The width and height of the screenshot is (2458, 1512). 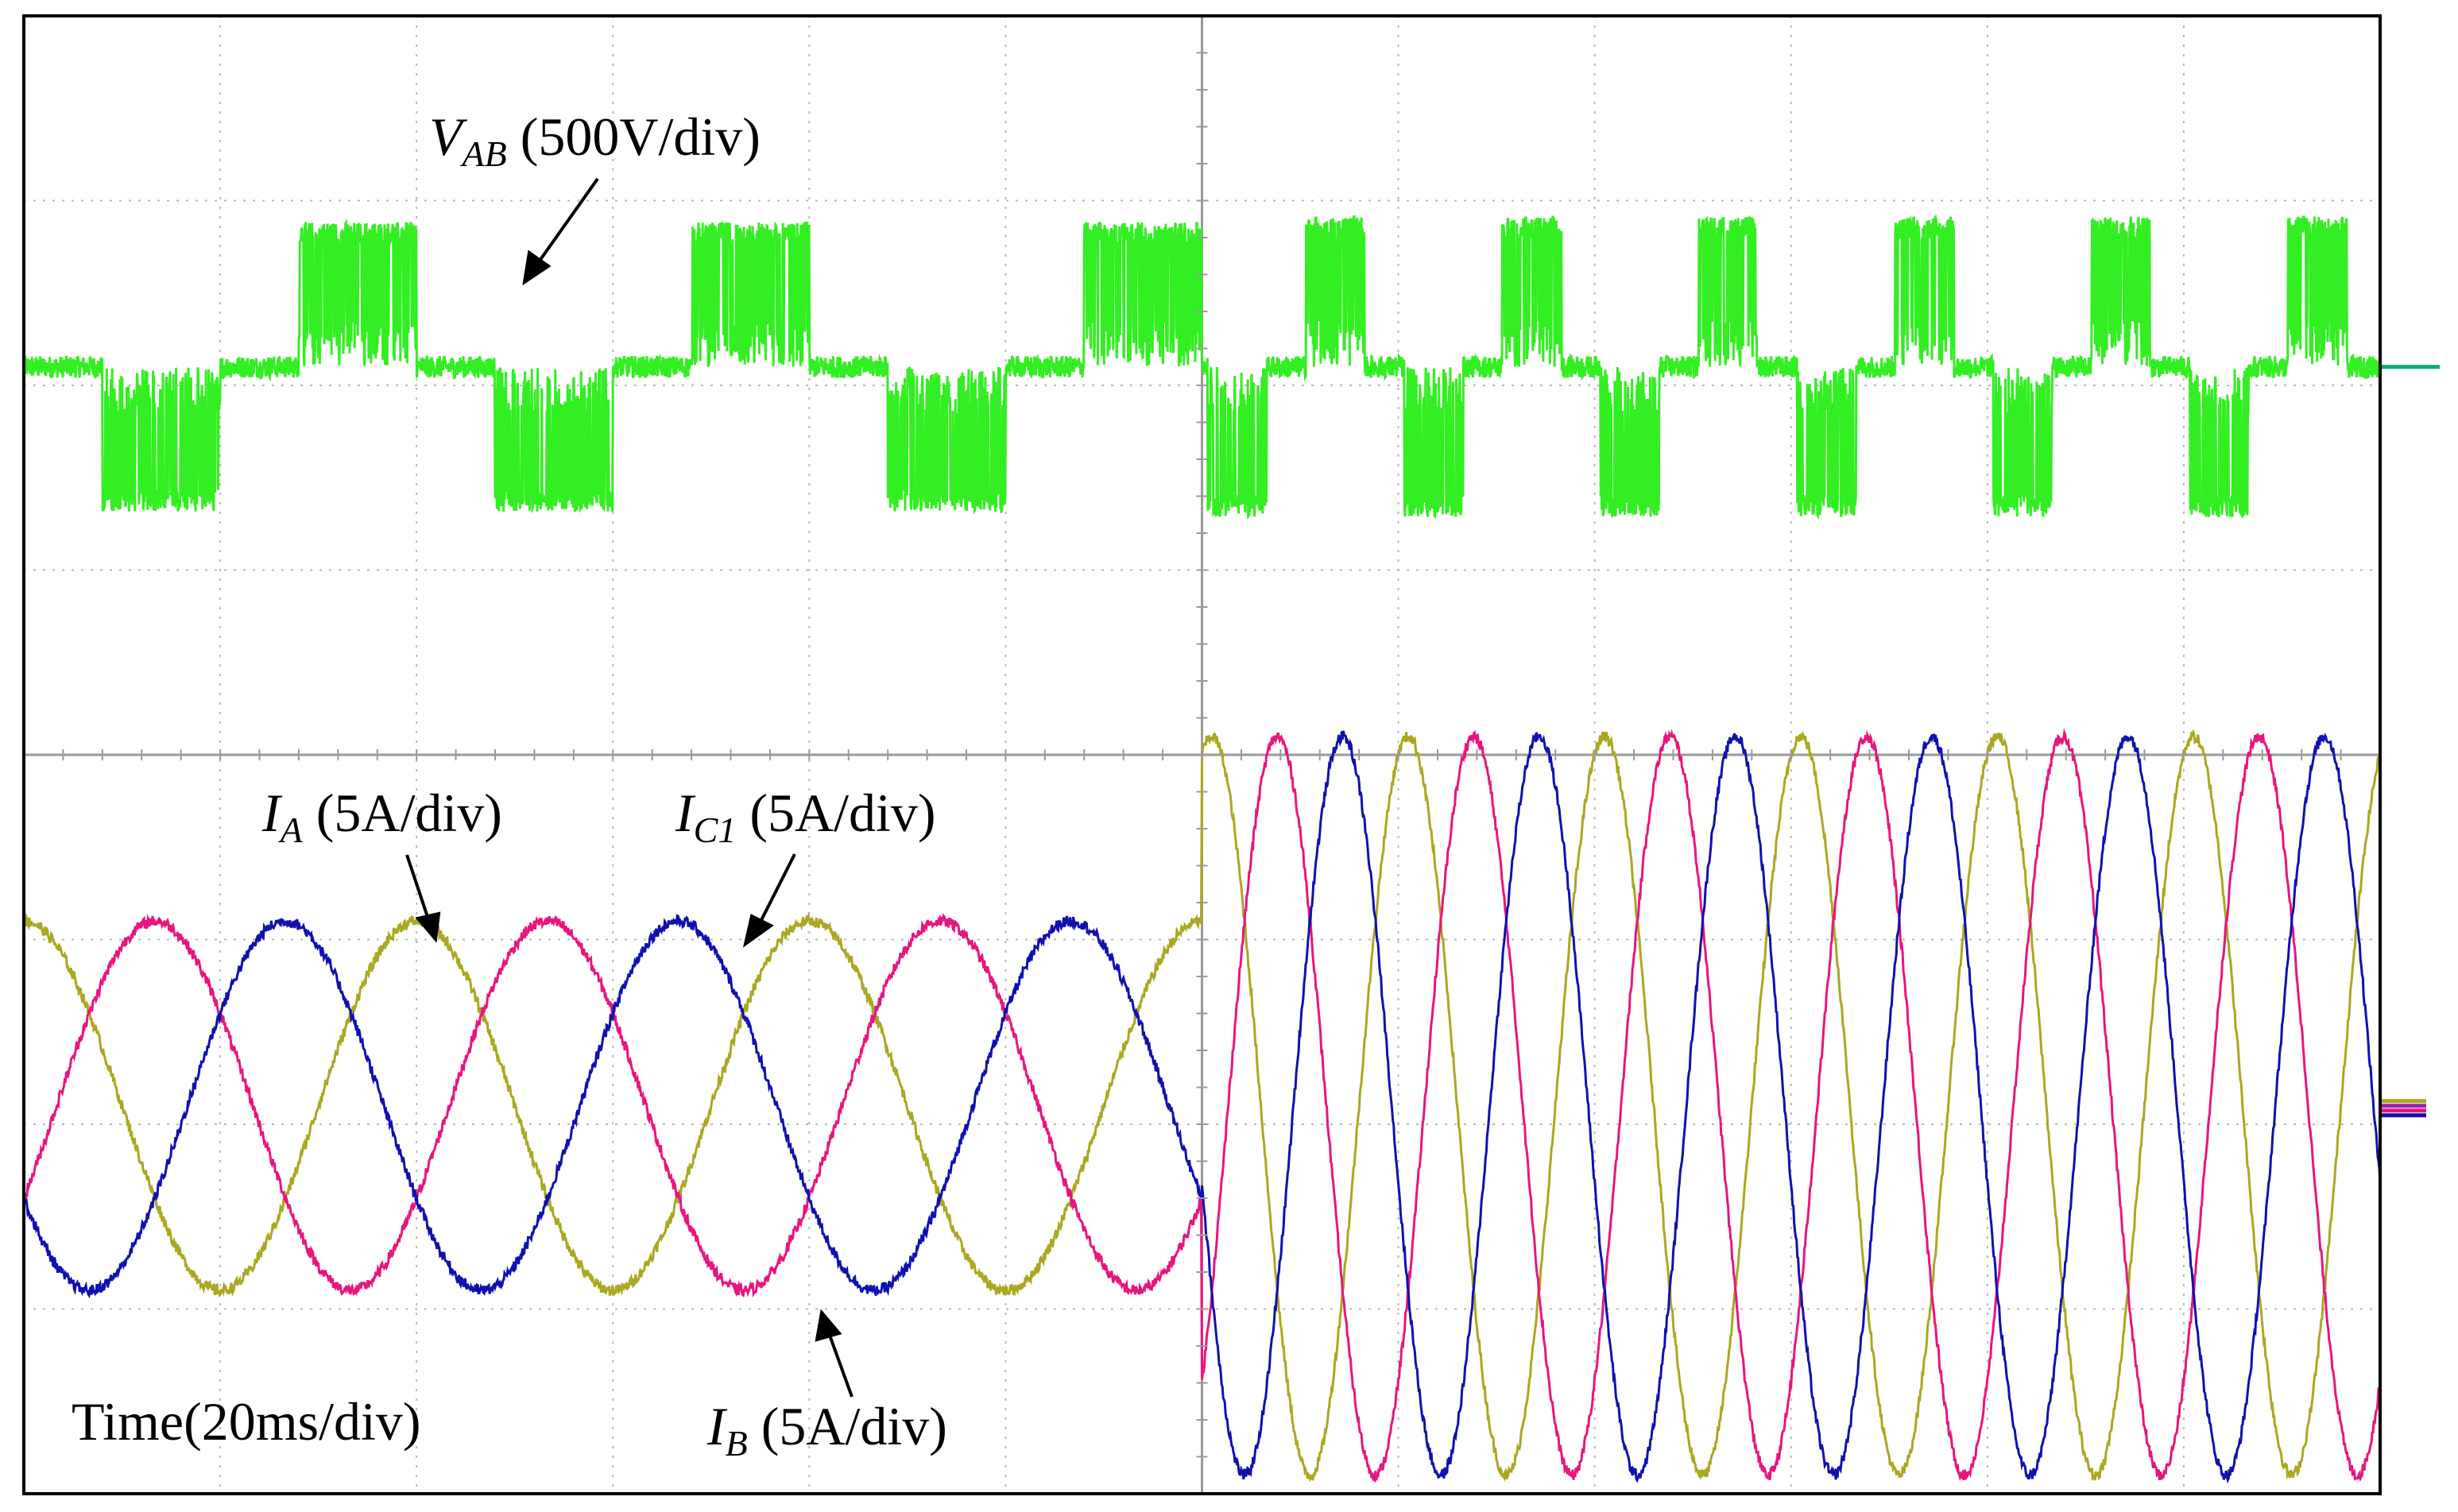 I want to click on channel-level-markers, so click(x=2411, y=741).